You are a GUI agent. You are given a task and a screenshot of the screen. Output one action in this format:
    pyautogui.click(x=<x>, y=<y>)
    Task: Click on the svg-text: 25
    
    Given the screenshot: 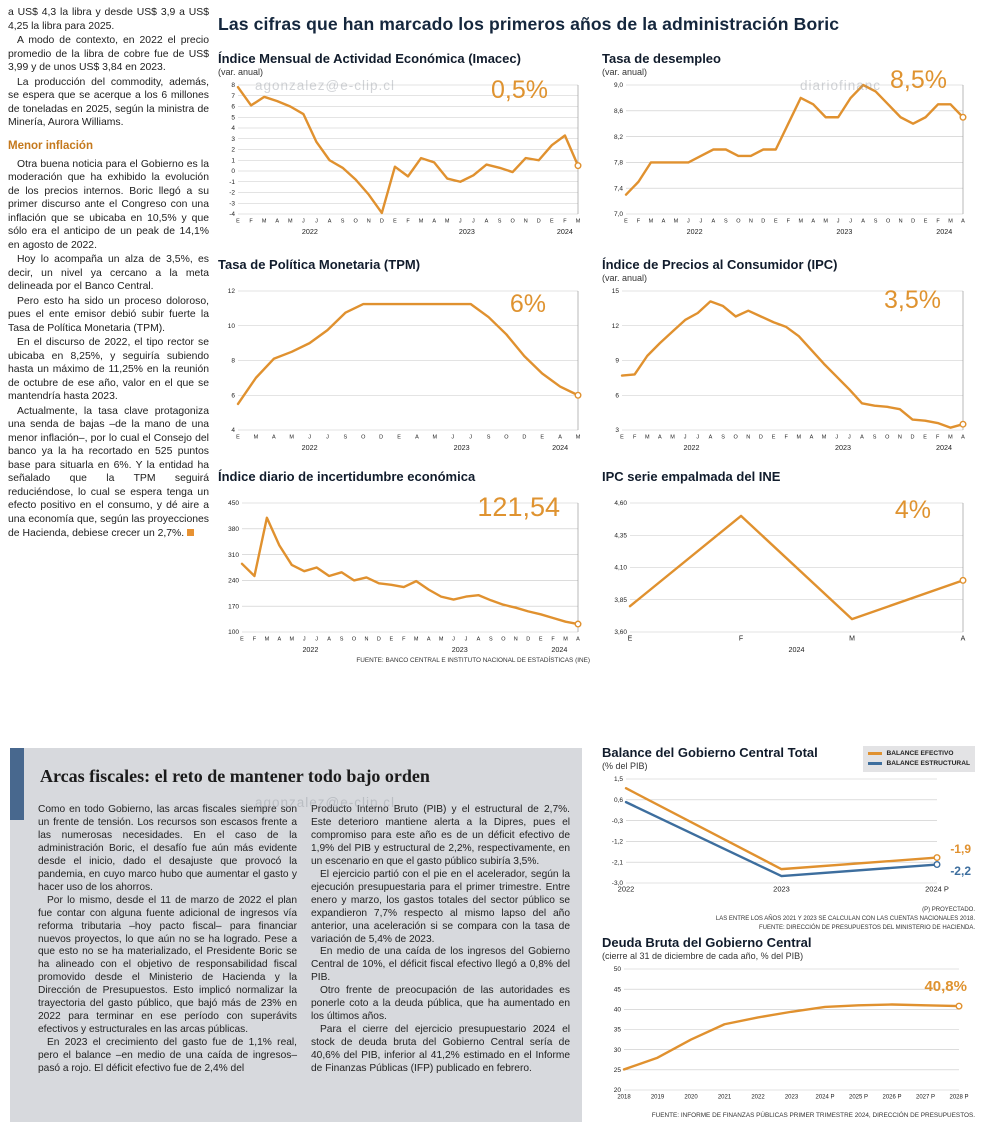 What is the action you would take?
    pyautogui.click(x=618, y=1070)
    